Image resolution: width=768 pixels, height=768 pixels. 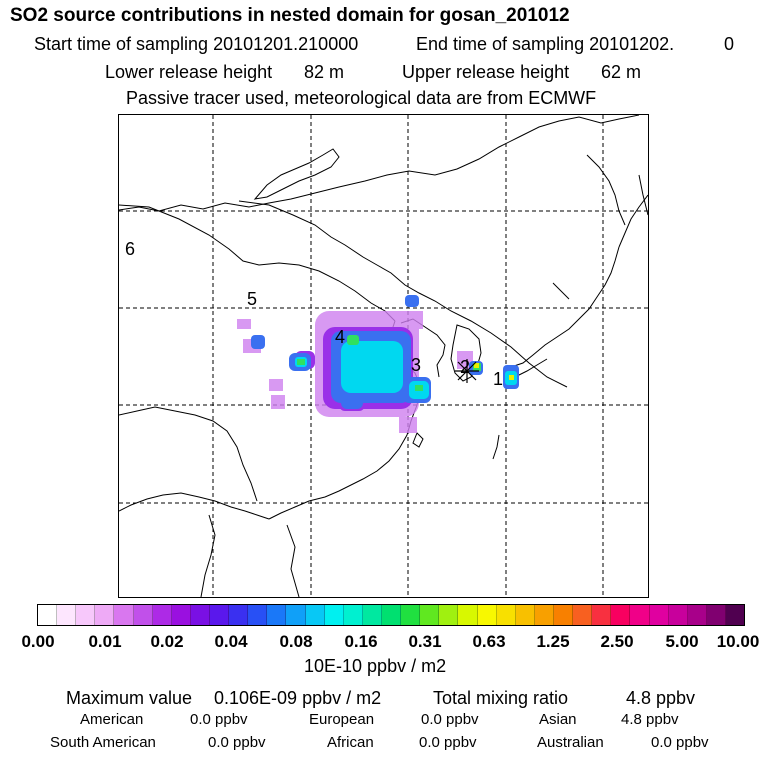 I want to click on day-label-6: 6, so click(x=130, y=249).